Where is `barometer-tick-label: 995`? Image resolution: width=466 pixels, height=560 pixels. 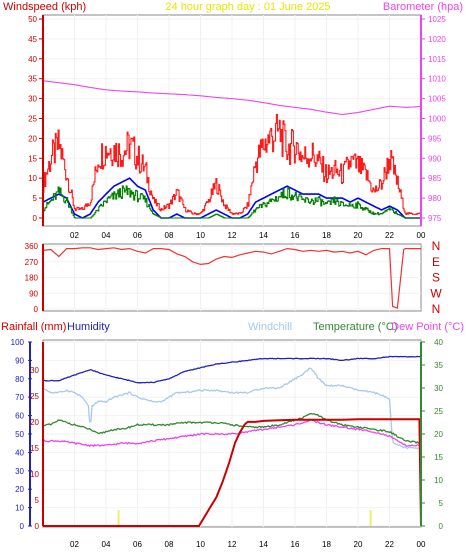 barometer-tick-label: 995 is located at coordinates (435, 138).